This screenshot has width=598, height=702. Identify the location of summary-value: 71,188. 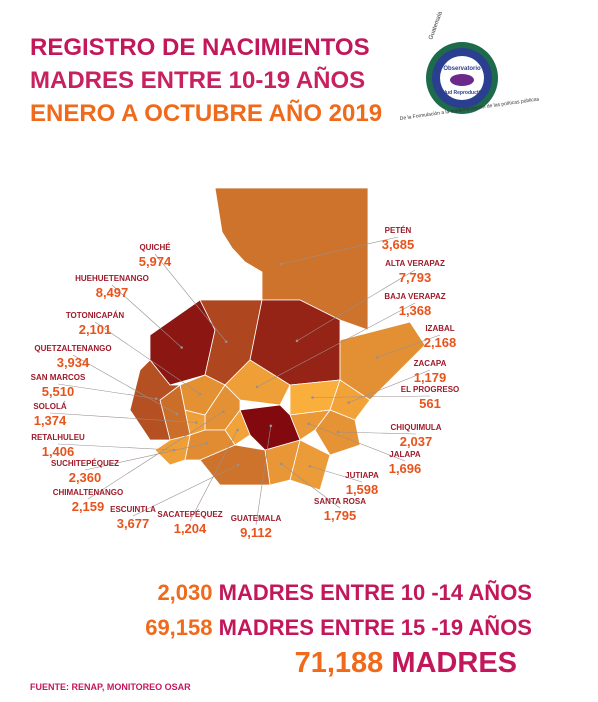
(339, 663).